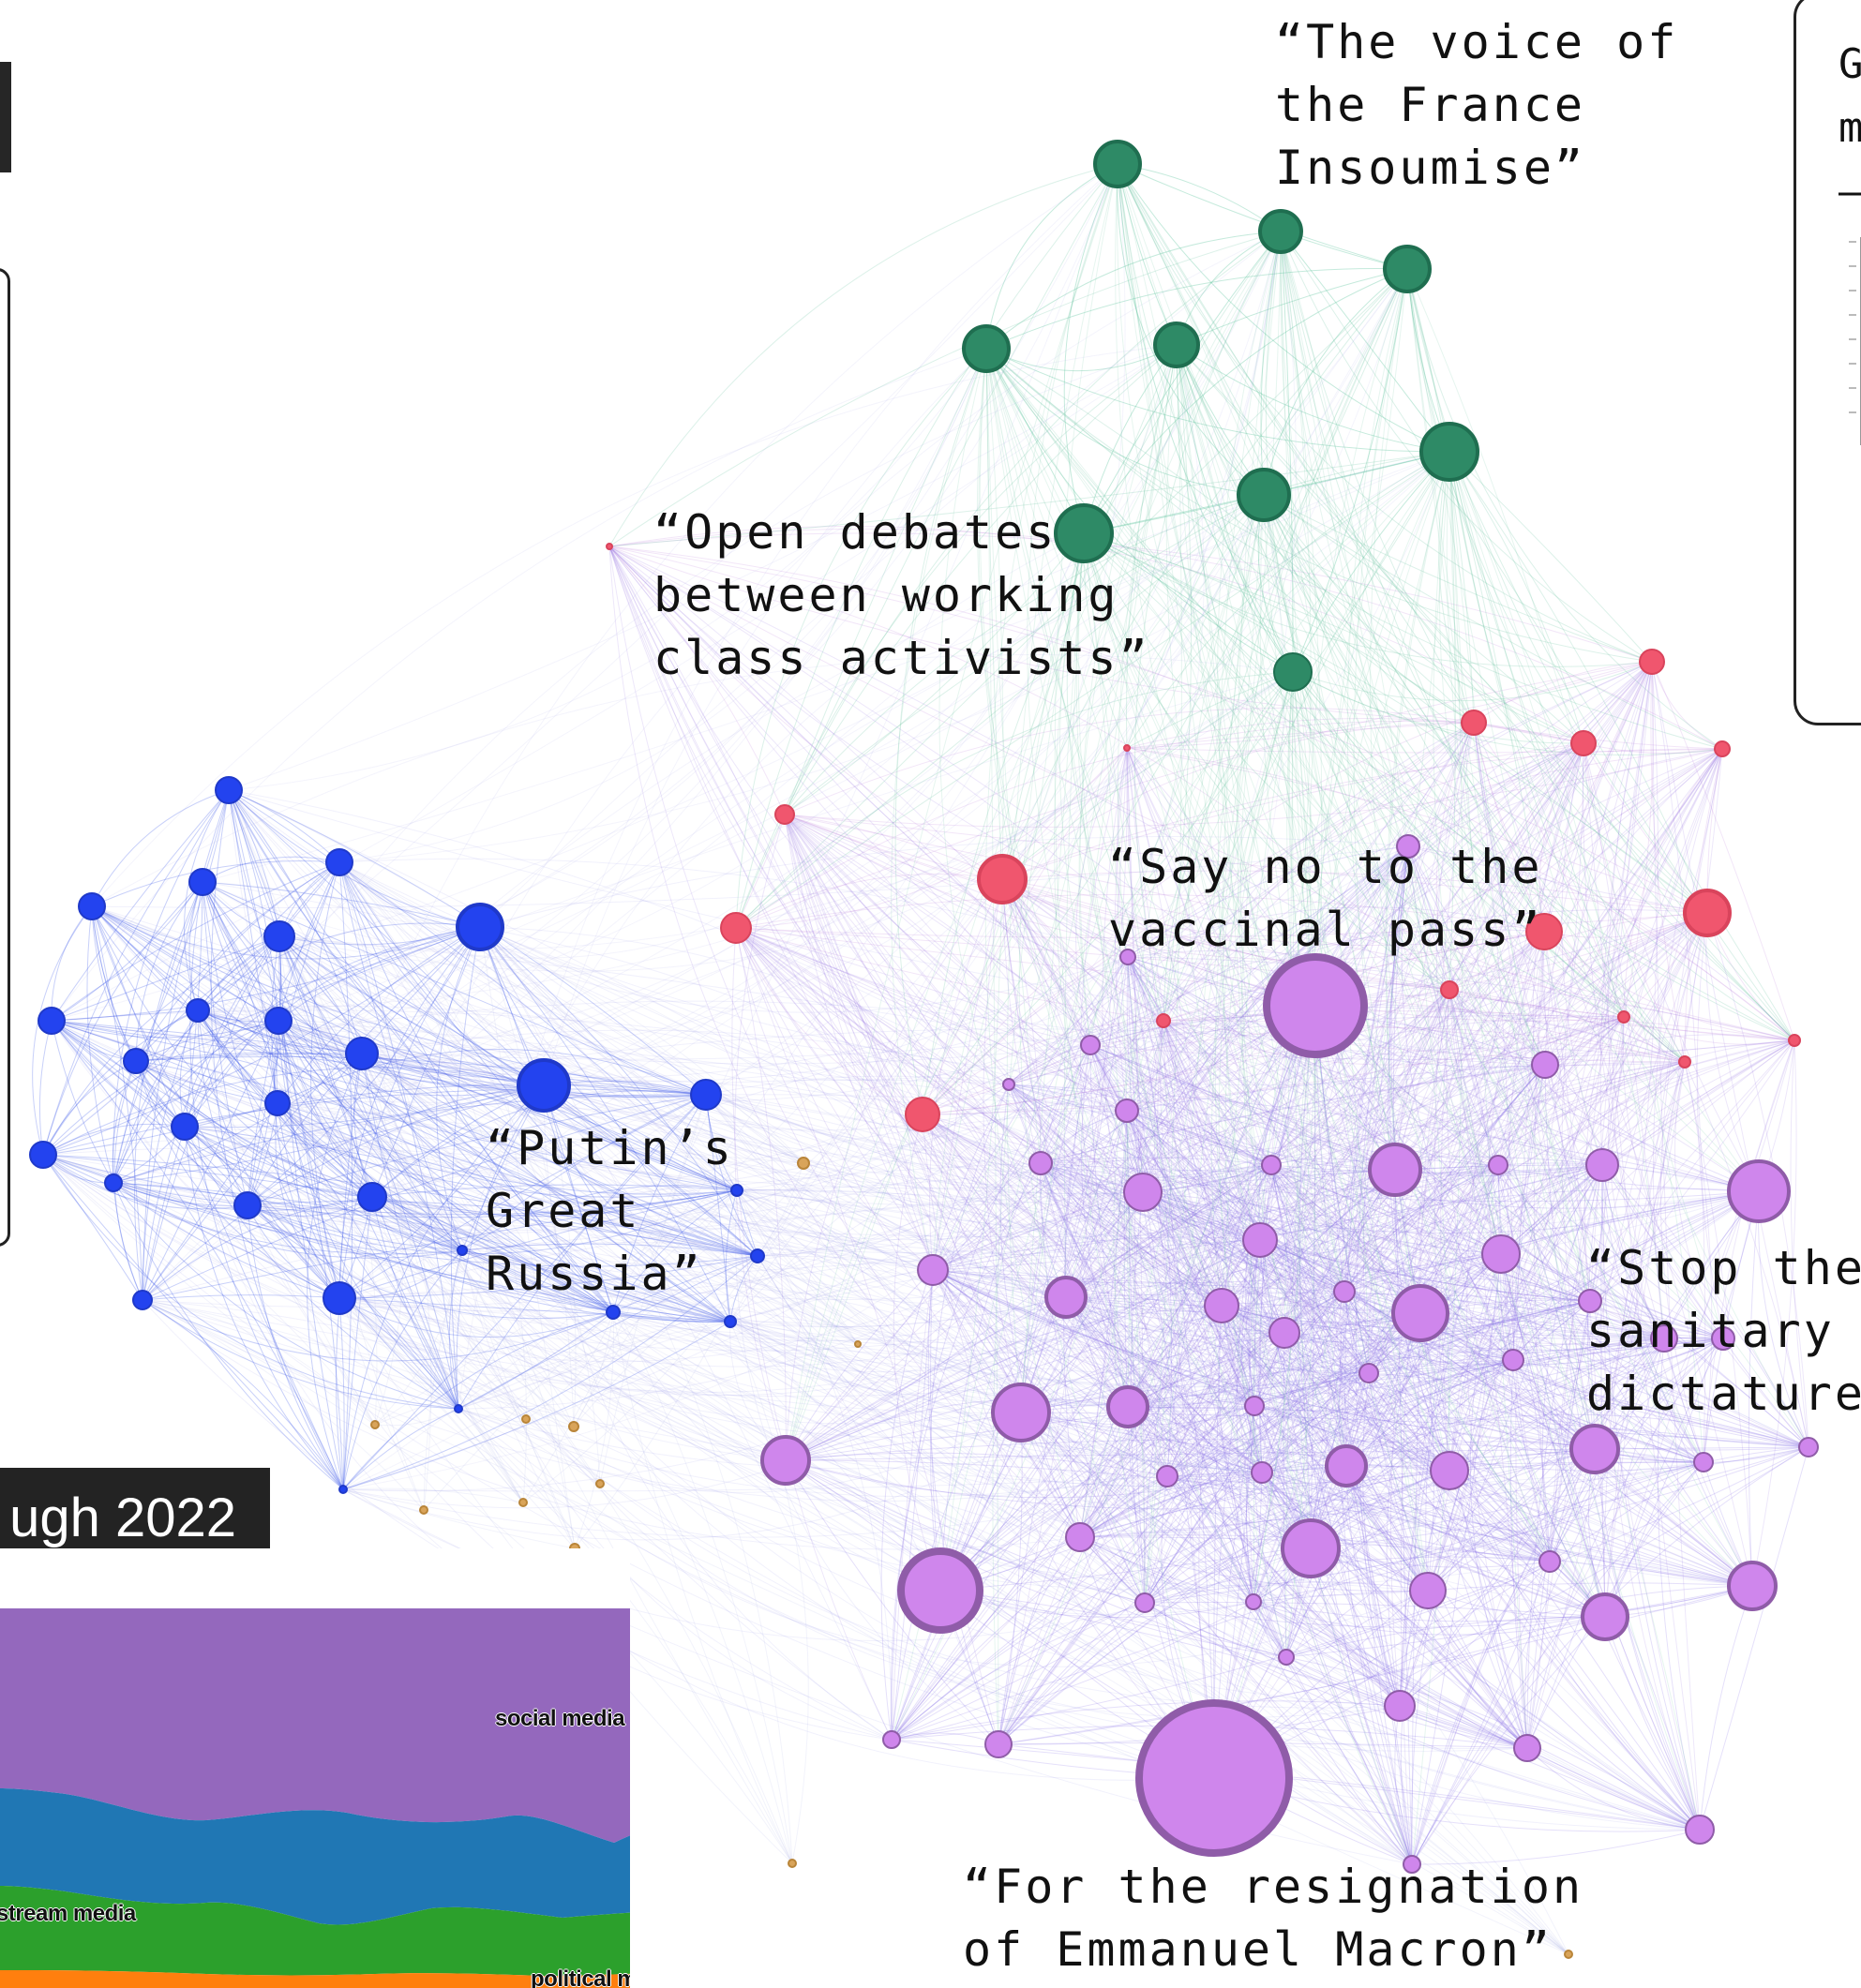 The width and height of the screenshot is (1861, 1988). I want to click on network-node-green, so click(1407, 269).